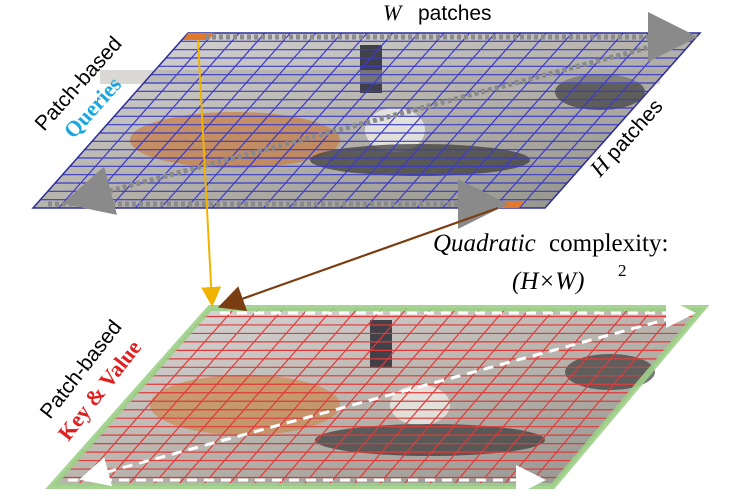 The width and height of the screenshot is (735, 501). What do you see at coordinates (550, 262) in the screenshot?
I see `complexity-label: Quadratic complexity: (H×W) 2` at bounding box center [550, 262].